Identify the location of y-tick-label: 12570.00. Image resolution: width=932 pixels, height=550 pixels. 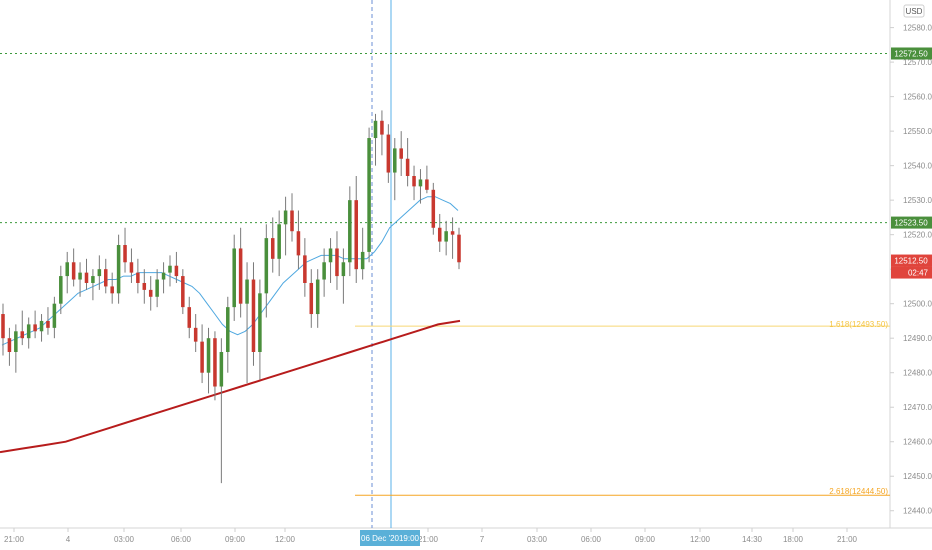
(917, 62).